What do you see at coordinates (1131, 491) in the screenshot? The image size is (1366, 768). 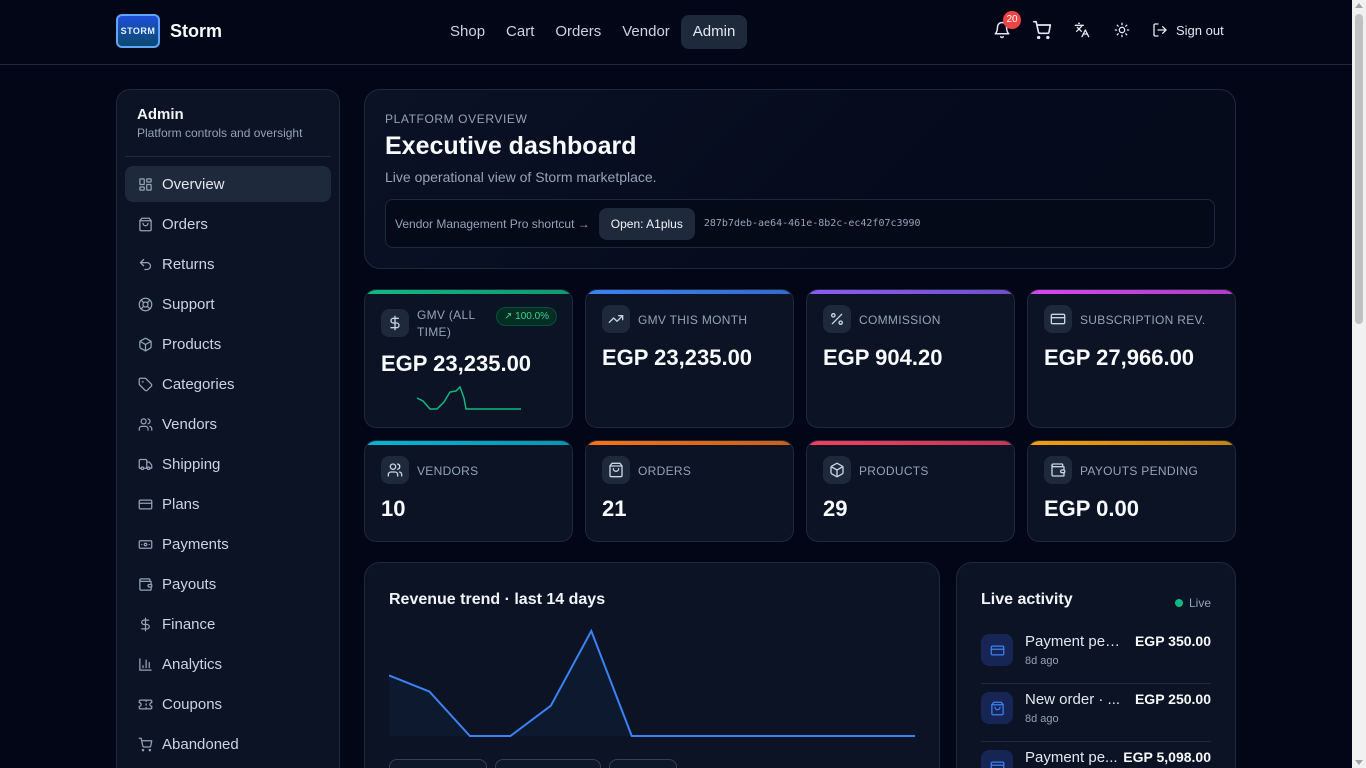 I see `kpi-card-payouts-pending: PAYOUTS PENDING EGP 0.00` at bounding box center [1131, 491].